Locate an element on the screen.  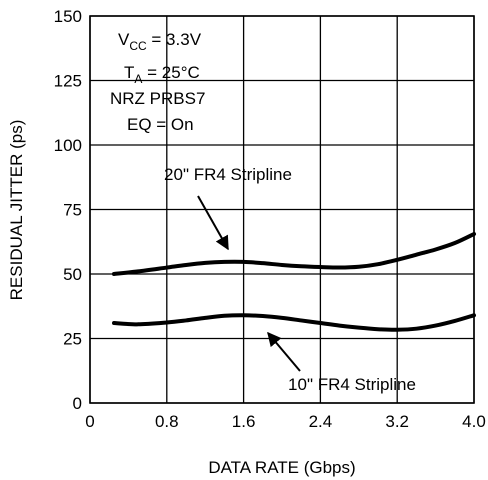
annotation-10in-arrow is located at coordinates (284, 351).